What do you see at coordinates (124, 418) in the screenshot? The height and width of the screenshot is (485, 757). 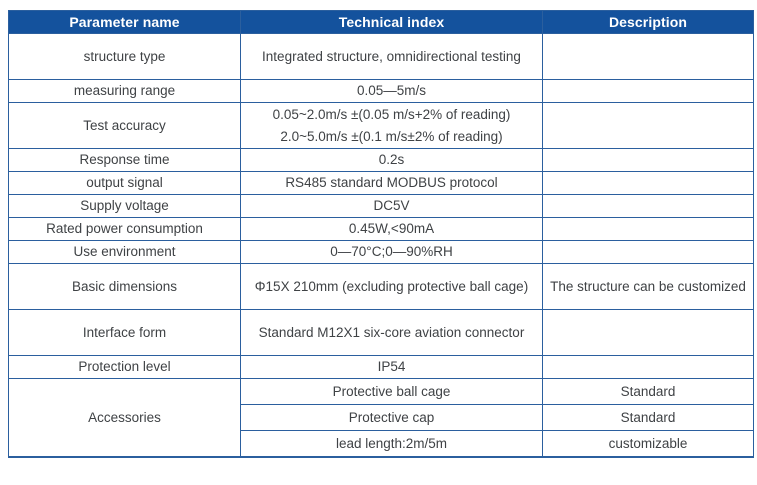 I see `cell-parameter-accessories: Accessories` at bounding box center [124, 418].